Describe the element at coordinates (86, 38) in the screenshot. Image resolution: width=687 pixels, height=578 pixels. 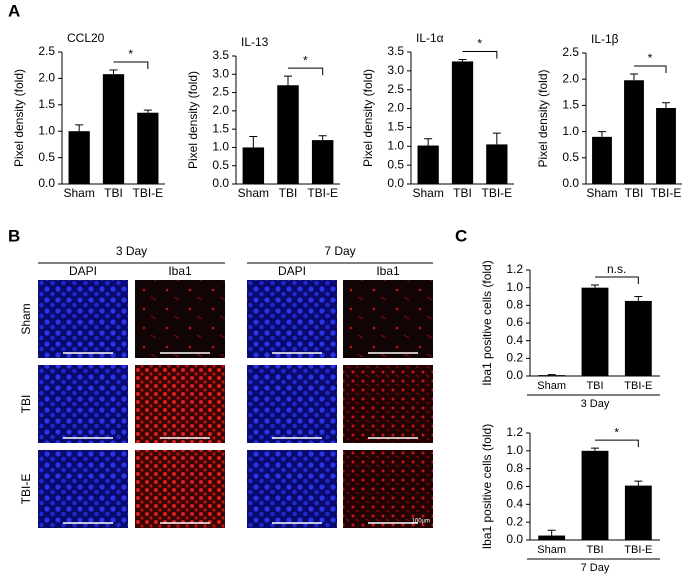
I see `chart-title: CCL20` at that location.